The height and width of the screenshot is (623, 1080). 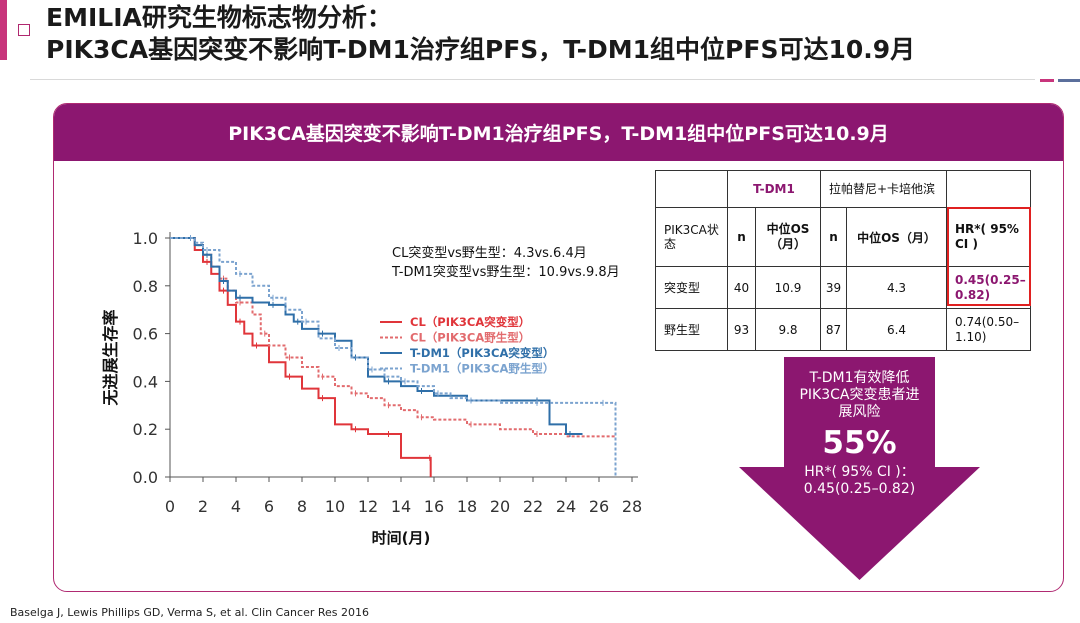 What do you see at coordinates (470, 338) in the screenshot?
I see `legend-label-1: CL（PIK3CA野生型）` at bounding box center [470, 338].